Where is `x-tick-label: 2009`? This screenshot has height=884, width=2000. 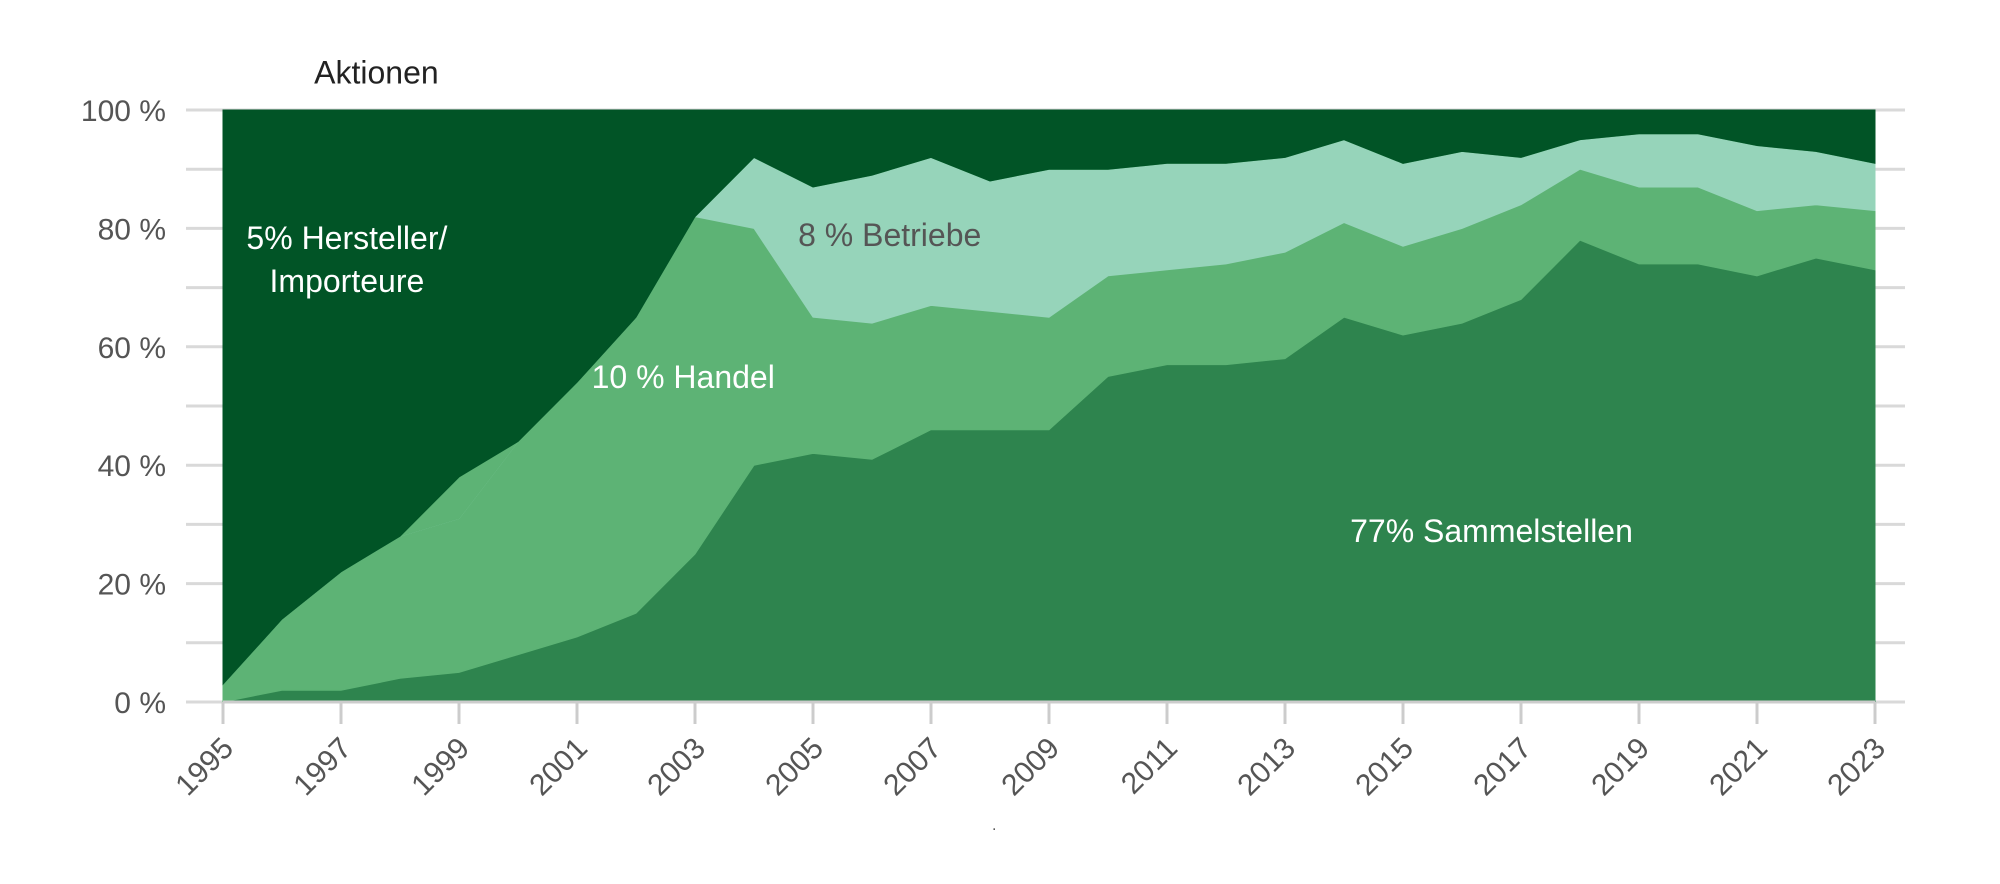
x-tick-label: 2009 is located at coordinates (1030, 767).